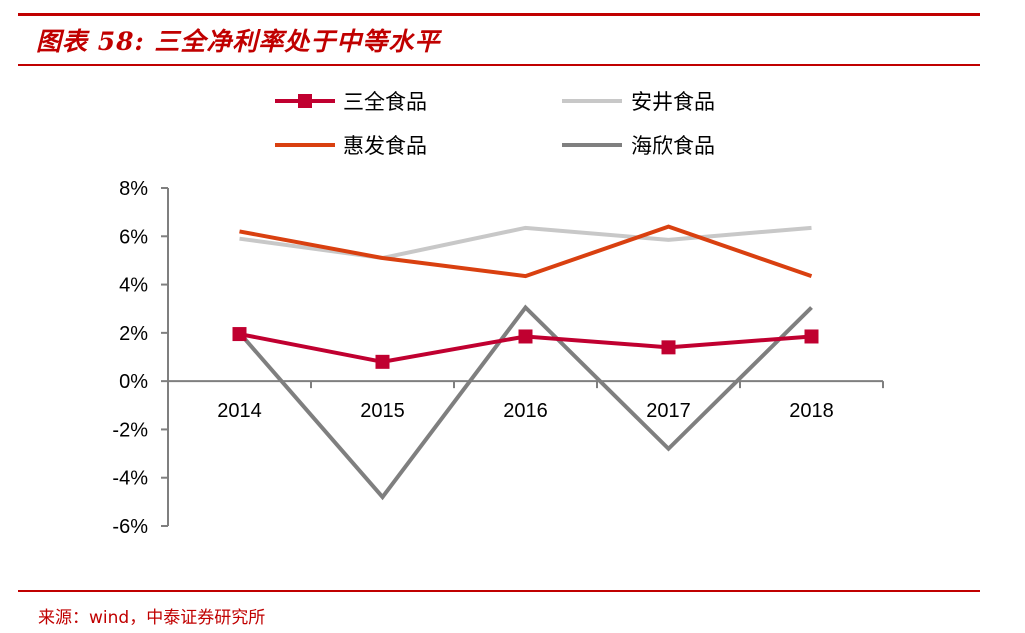  I want to click on y-tick-label: 0%, so click(133, 382).